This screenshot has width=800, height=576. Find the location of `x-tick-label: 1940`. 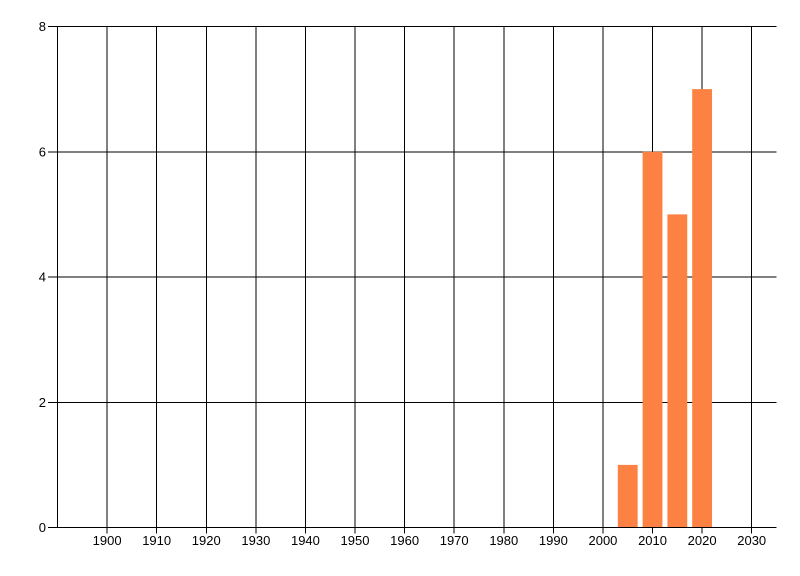

x-tick-label: 1940 is located at coordinates (305, 540).